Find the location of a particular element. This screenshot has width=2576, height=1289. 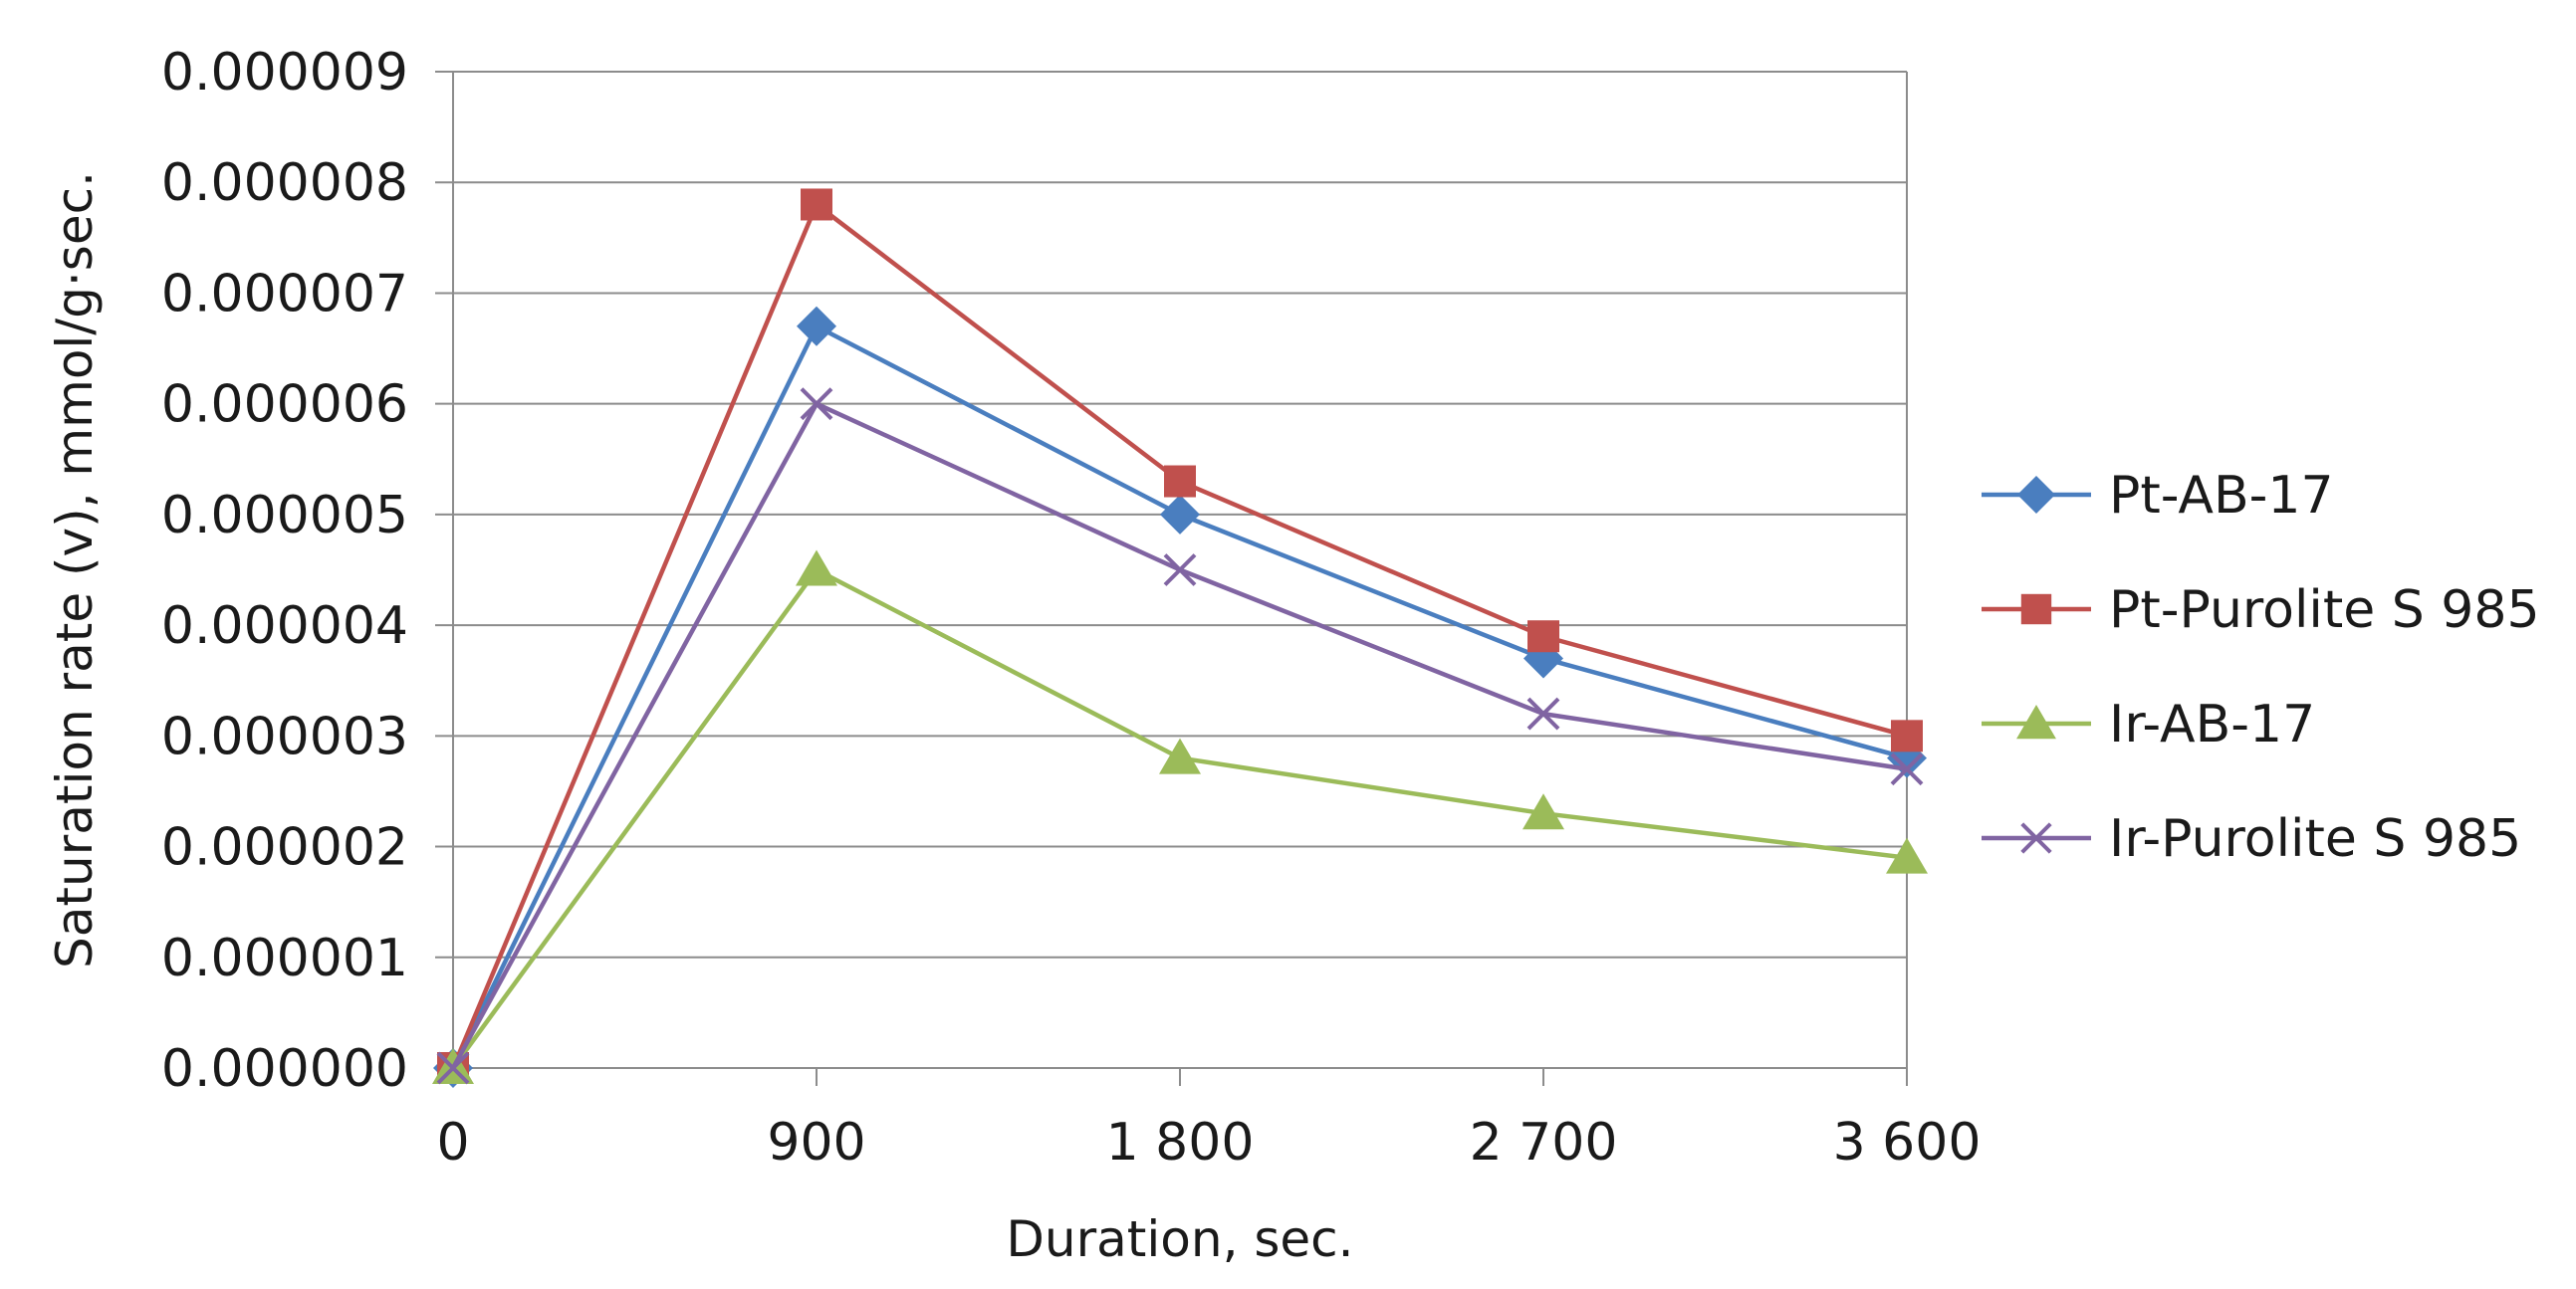

y-tick-label: 0.000006 is located at coordinates (284, 405).